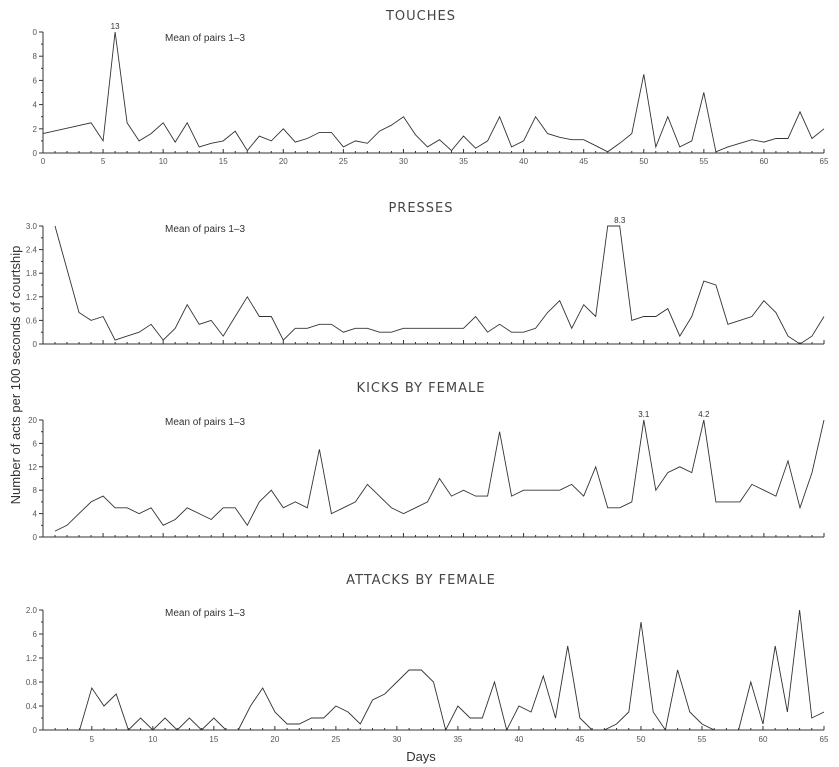 This screenshot has height=767, width=839. I want to click on peak-label: 13, so click(115, 26).